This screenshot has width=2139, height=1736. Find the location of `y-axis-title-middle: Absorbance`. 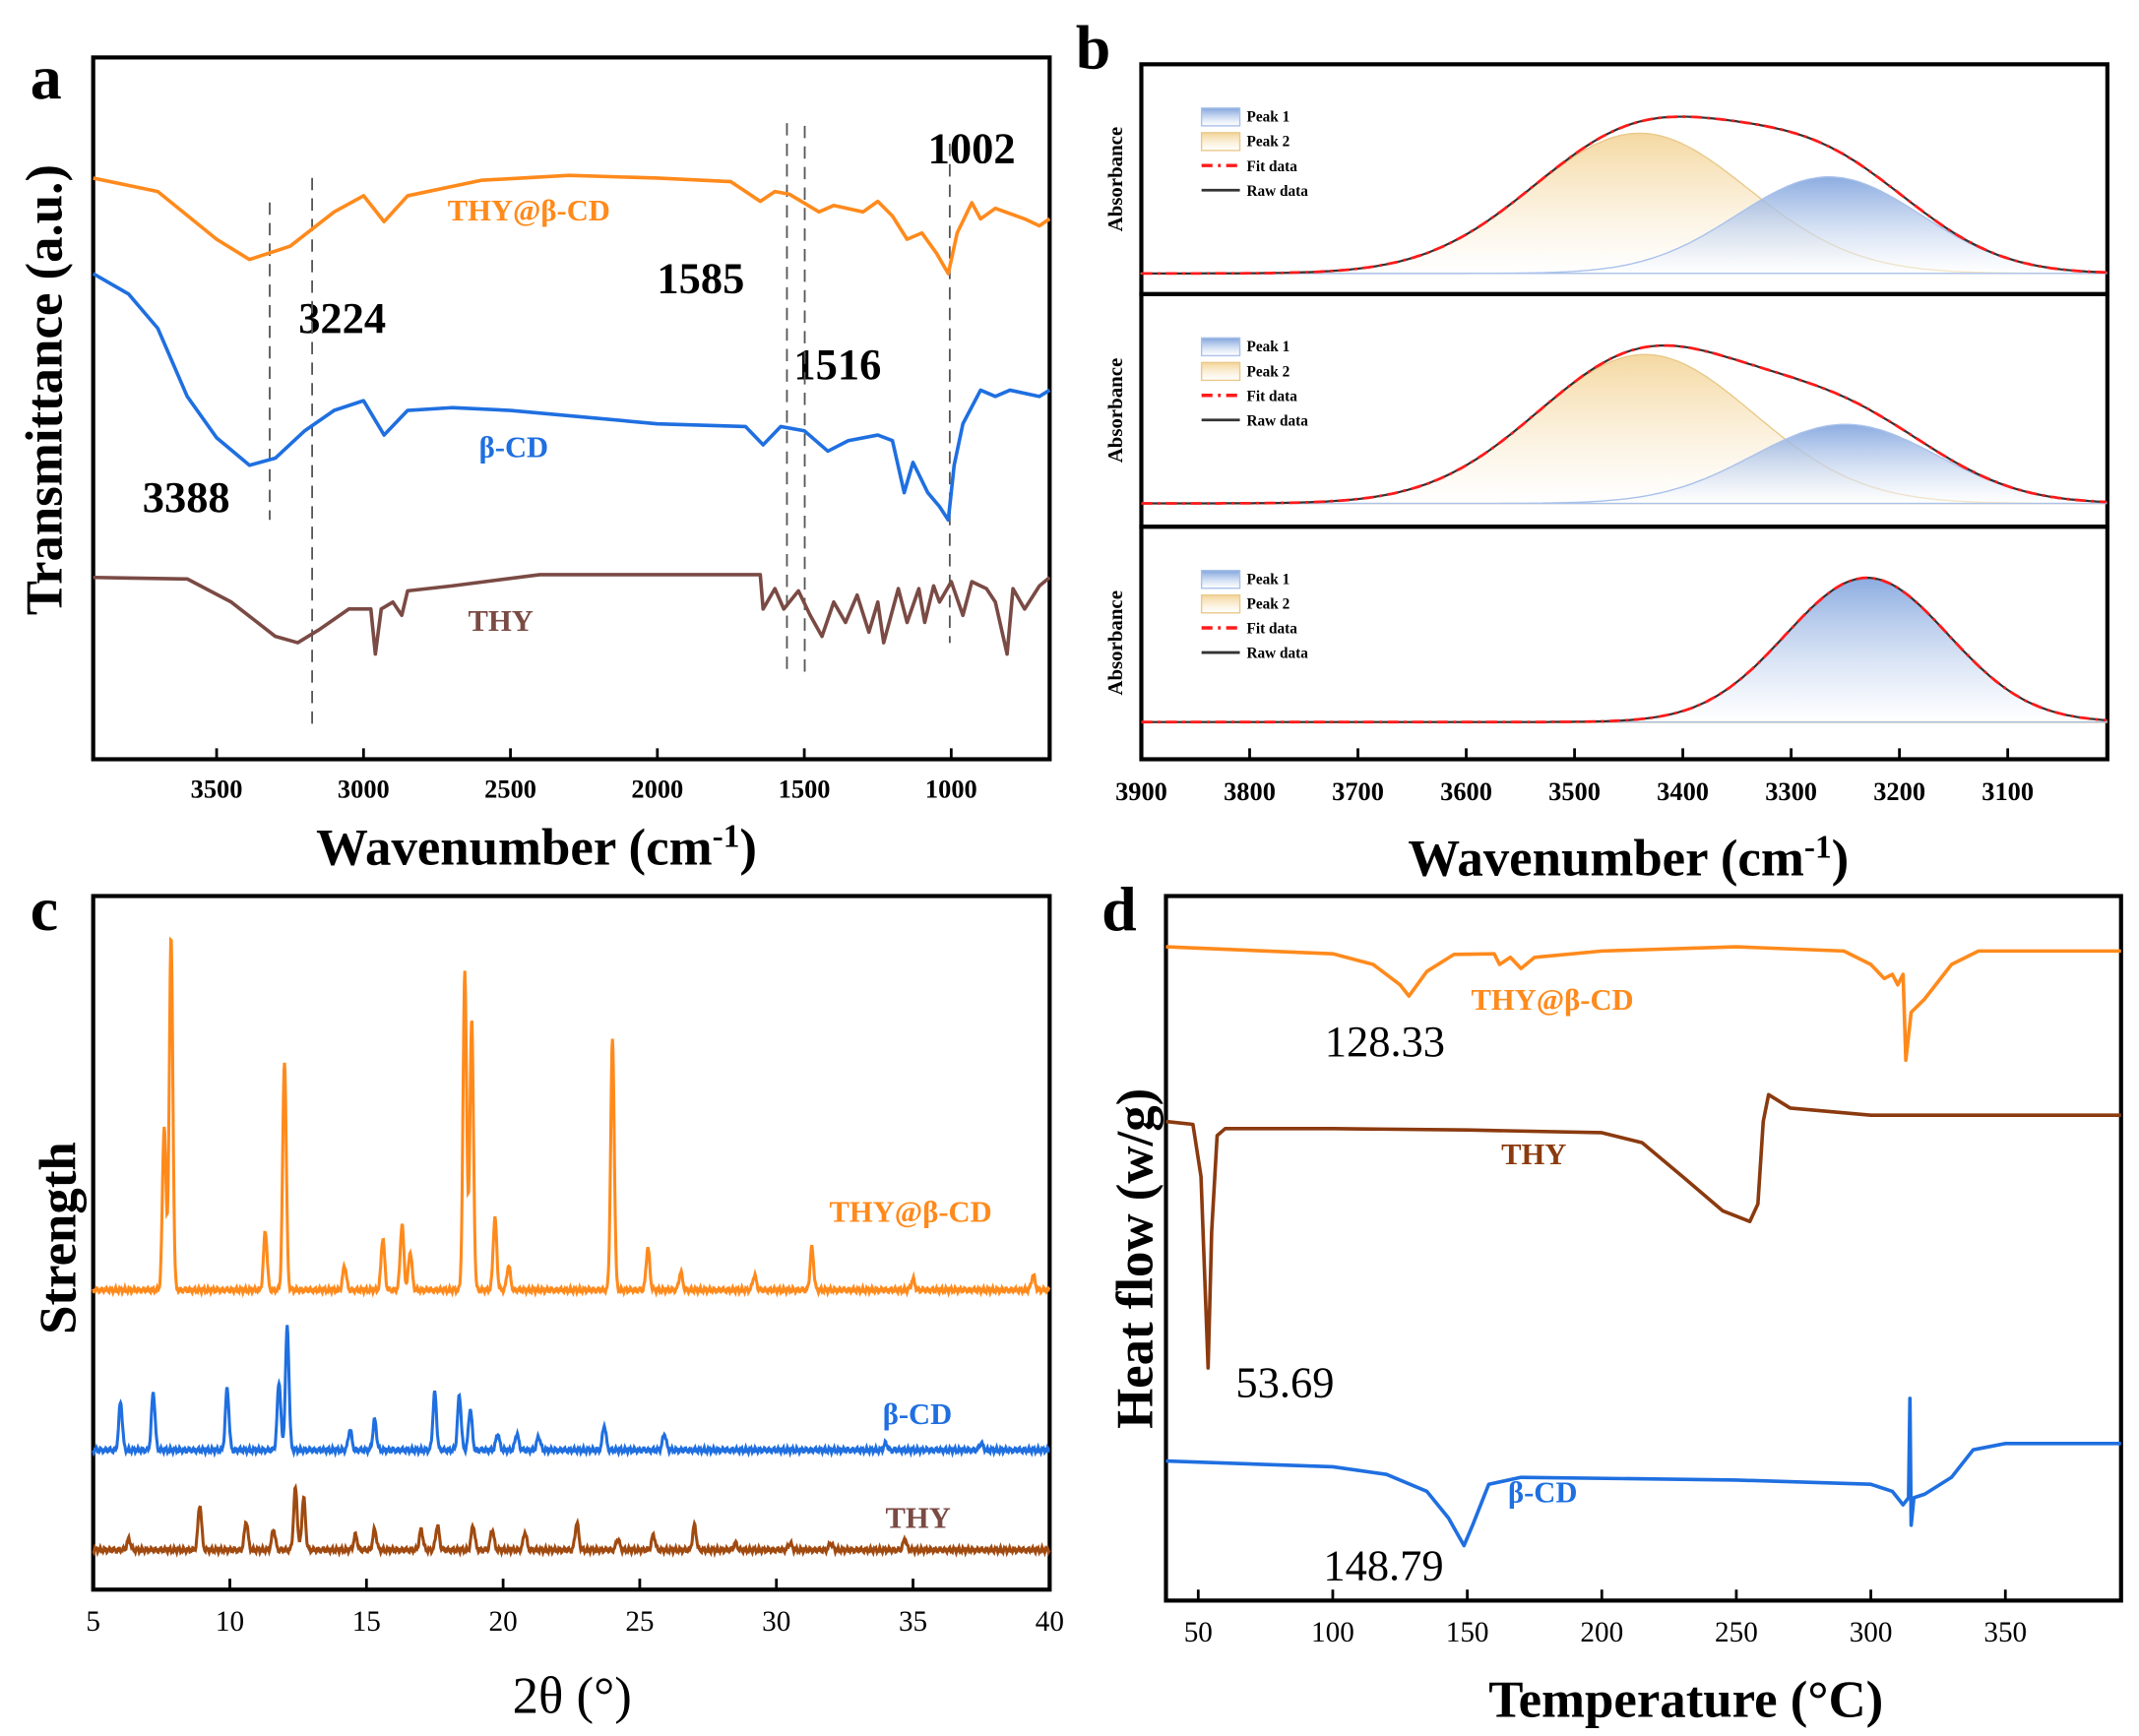

y-axis-title-middle: Absorbance is located at coordinates (1115, 411).